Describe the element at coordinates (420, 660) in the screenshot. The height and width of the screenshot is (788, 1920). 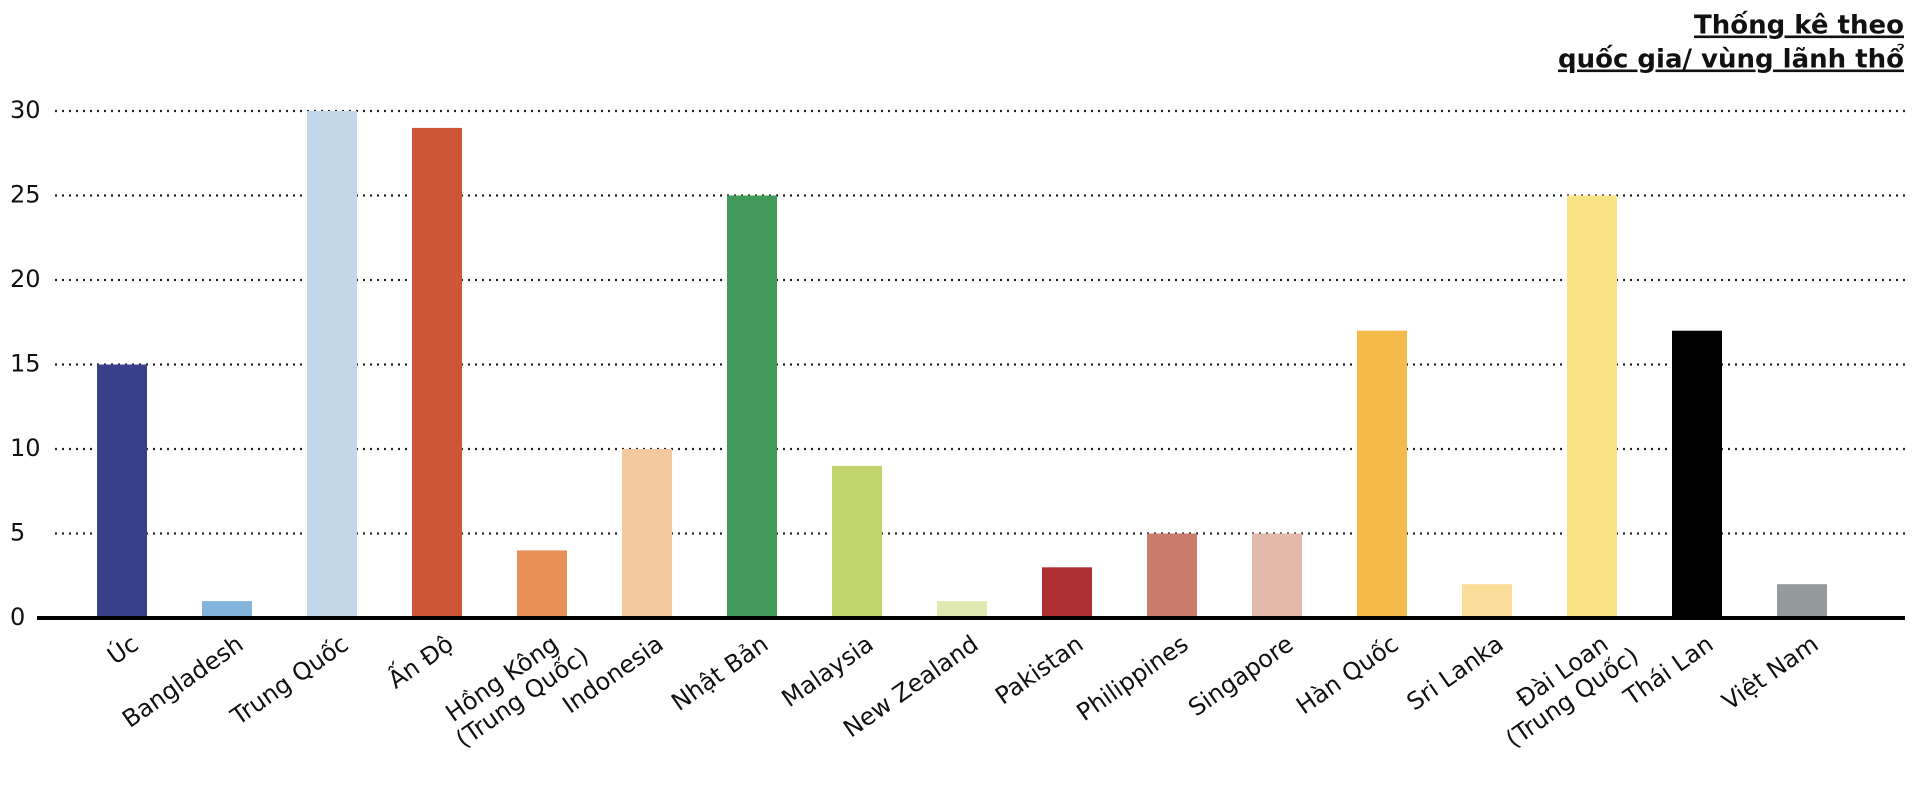
I see `x-tick-label: Ấn Độ` at that location.